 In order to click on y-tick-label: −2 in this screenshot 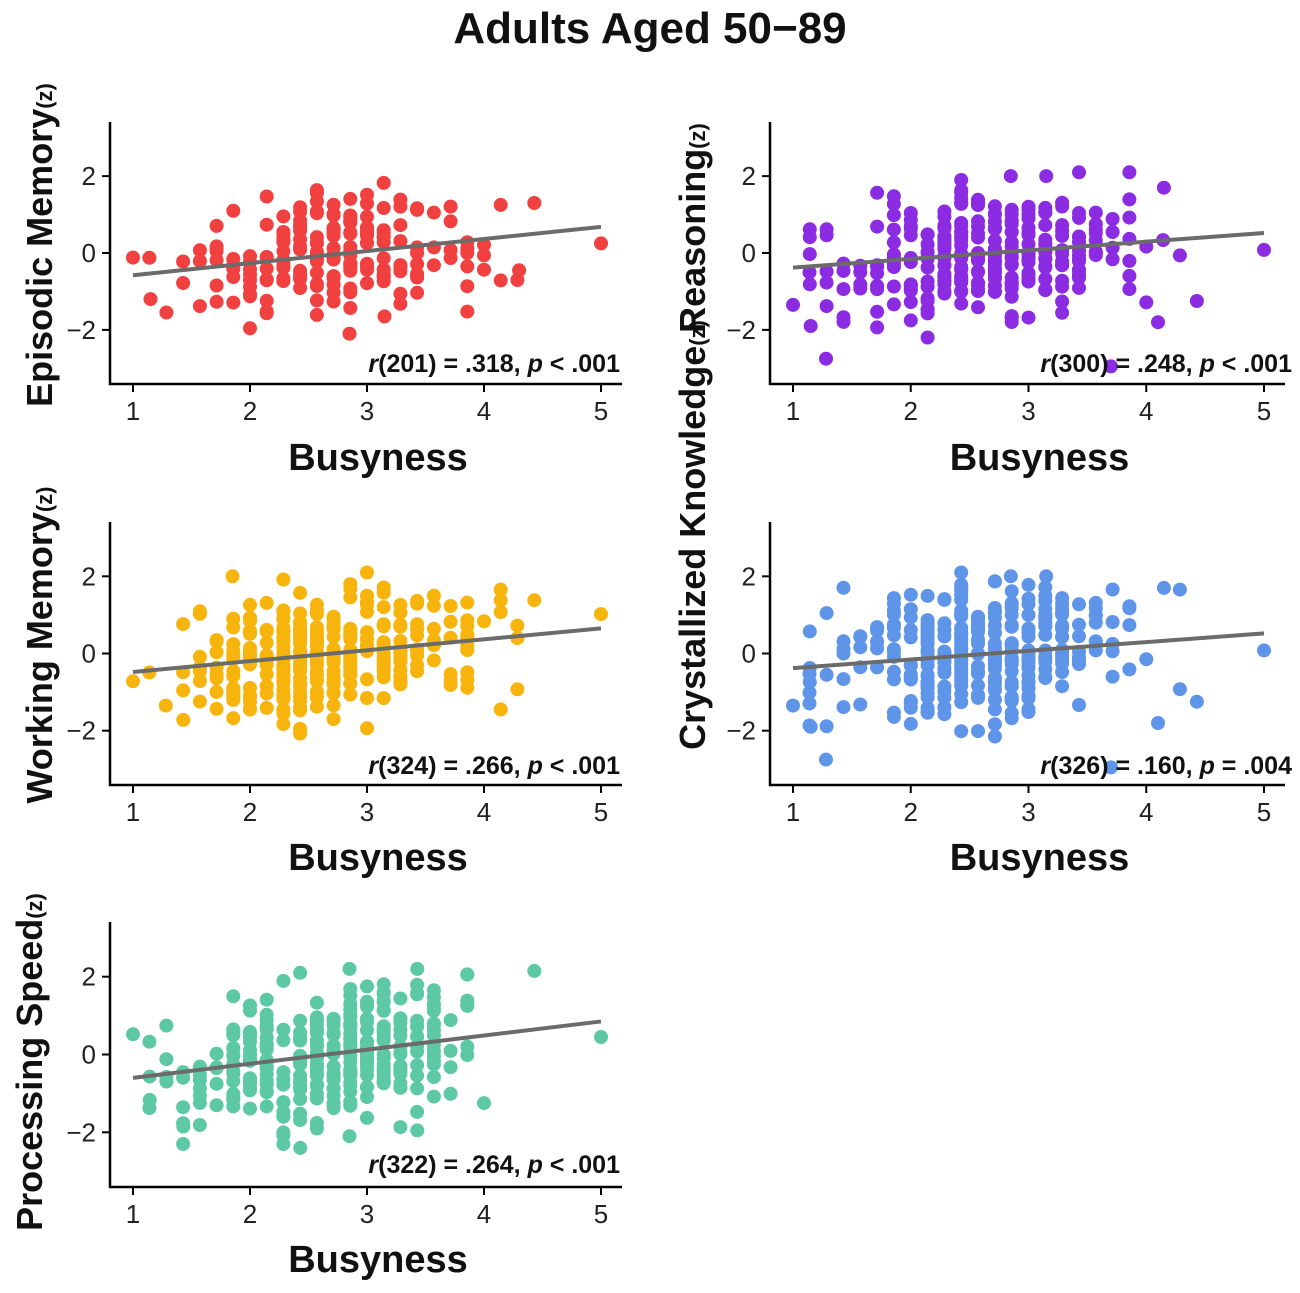, I will do `click(741, 731)`.